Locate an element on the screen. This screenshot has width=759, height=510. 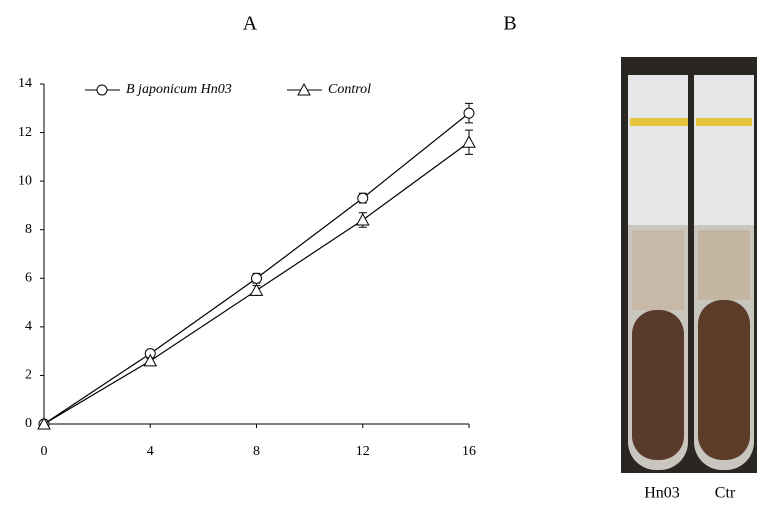
photo-caption: Hn03 is located at coordinates (662, 493).